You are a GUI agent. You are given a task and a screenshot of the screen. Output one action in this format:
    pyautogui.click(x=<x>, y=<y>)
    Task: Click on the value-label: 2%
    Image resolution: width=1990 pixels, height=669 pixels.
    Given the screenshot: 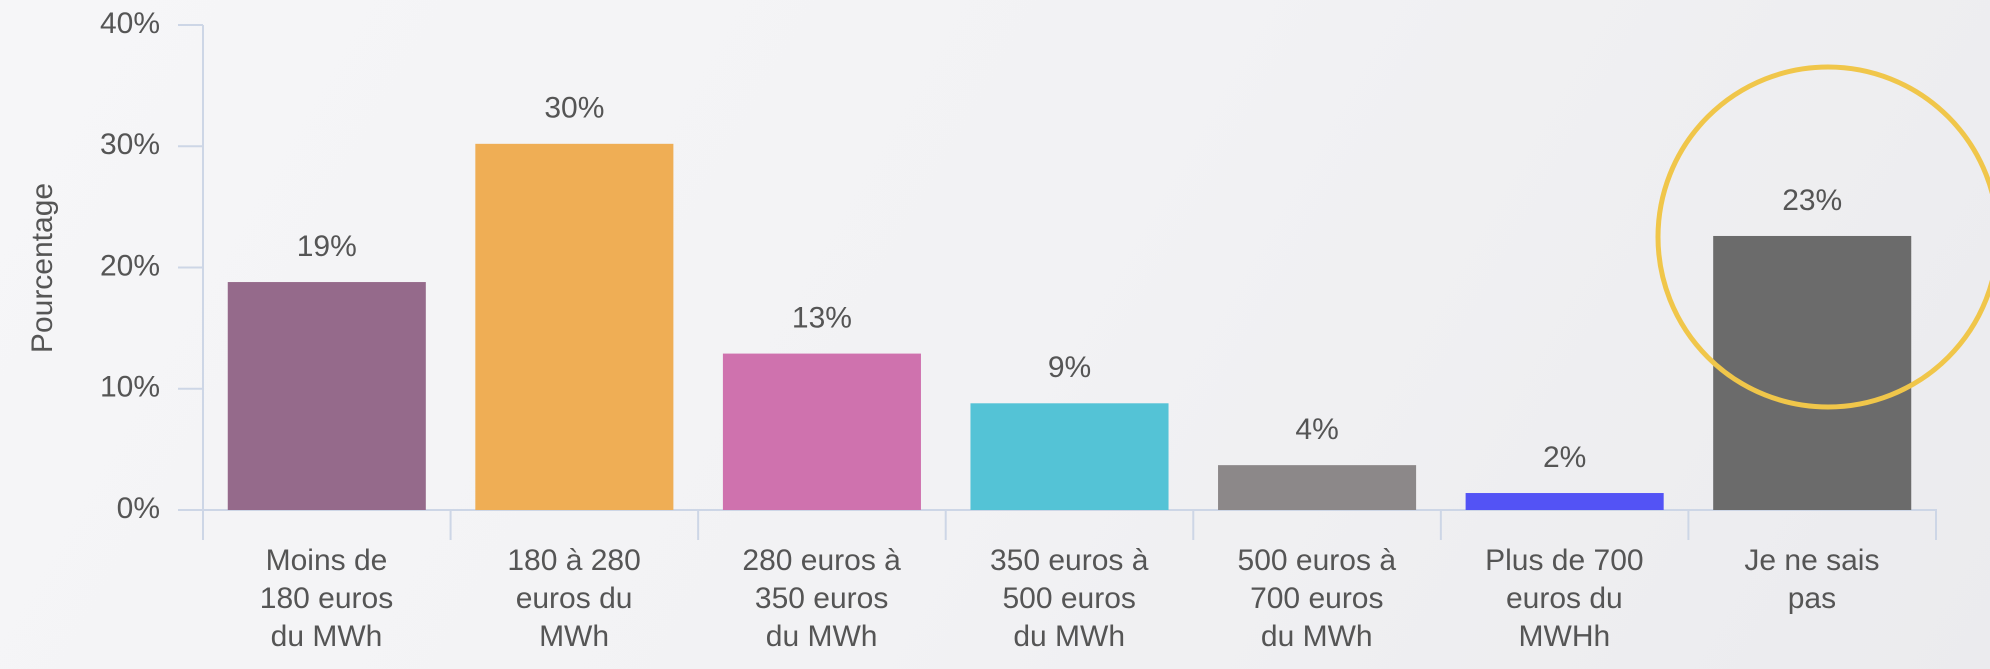 What is the action you would take?
    pyautogui.click(x=1564, y=457)
    